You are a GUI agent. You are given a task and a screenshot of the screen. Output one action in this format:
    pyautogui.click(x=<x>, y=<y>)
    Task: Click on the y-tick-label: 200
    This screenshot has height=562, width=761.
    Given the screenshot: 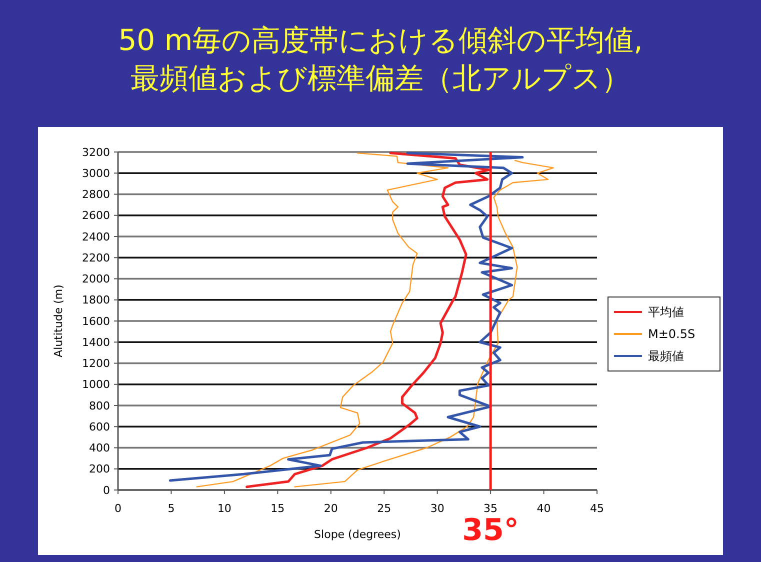 What is the action you would take?
    pyautogui.click(x=99, y=469)
    